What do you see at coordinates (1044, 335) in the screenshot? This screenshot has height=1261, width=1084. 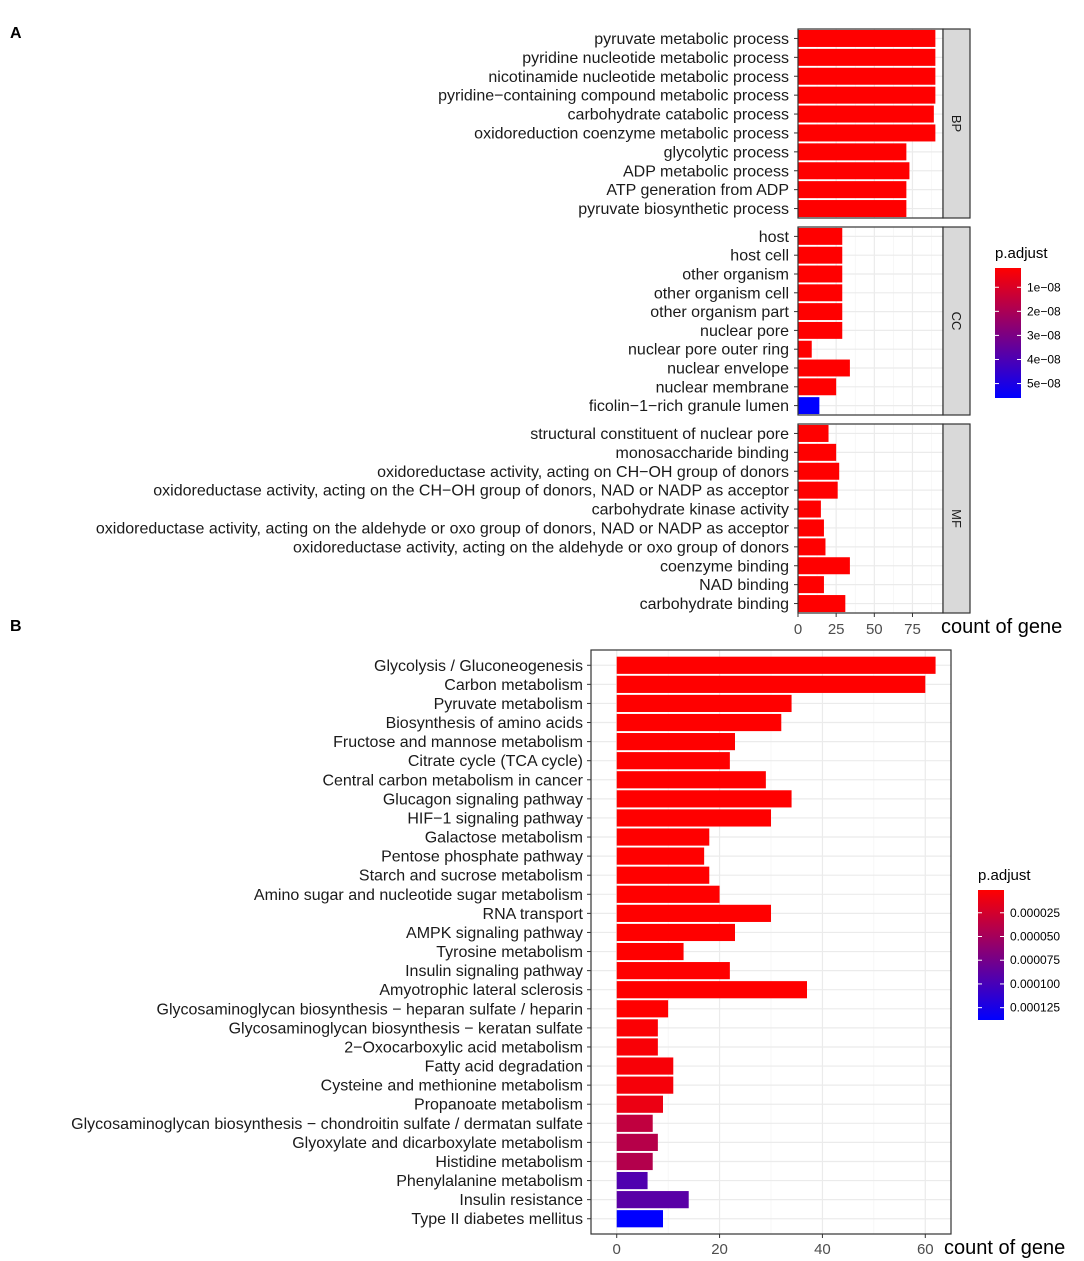 I see `colorbar-tick-label: 3e−08` at bounding box center [1044, 335].